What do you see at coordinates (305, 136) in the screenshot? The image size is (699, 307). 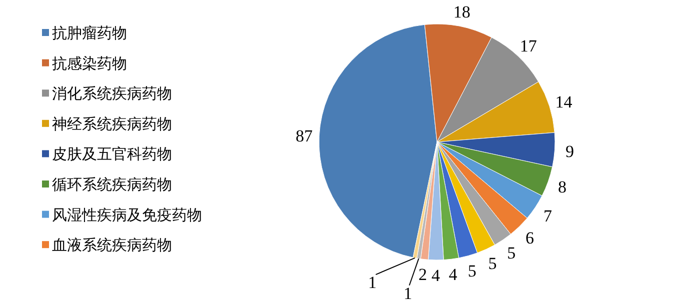 I see `data-label: 87` at bounding box center [305, 136].